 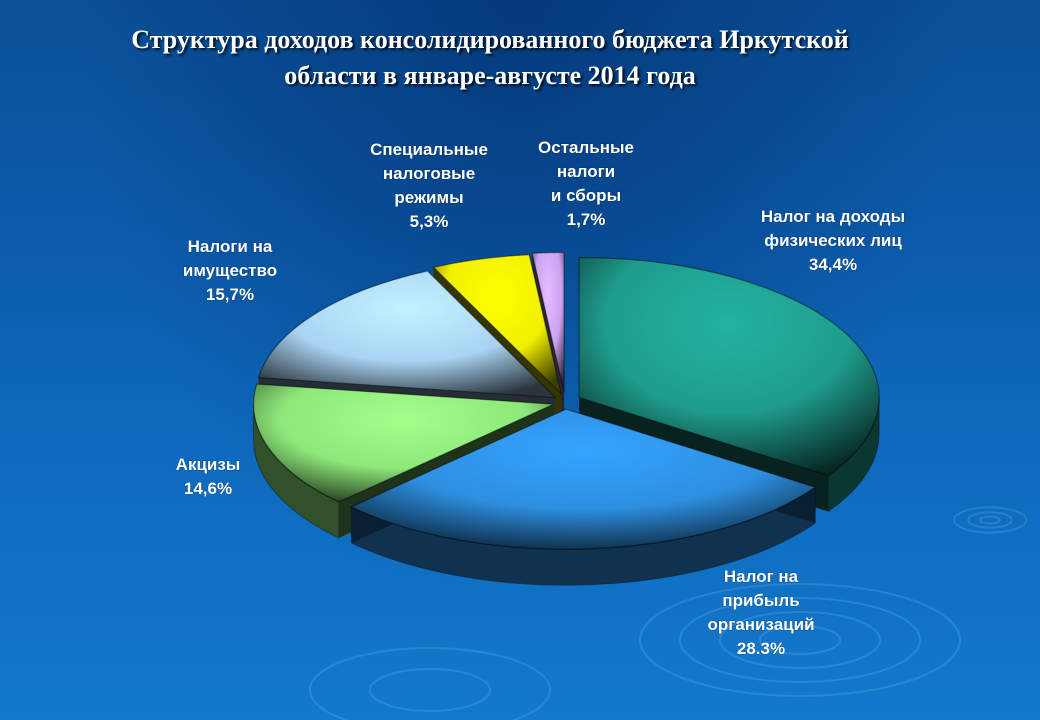 What do you see at coordinates (490, 75) in the screenshot?
I see `title-line-2: области в январе-августе 2014 года` at bounding box center [490, 75].